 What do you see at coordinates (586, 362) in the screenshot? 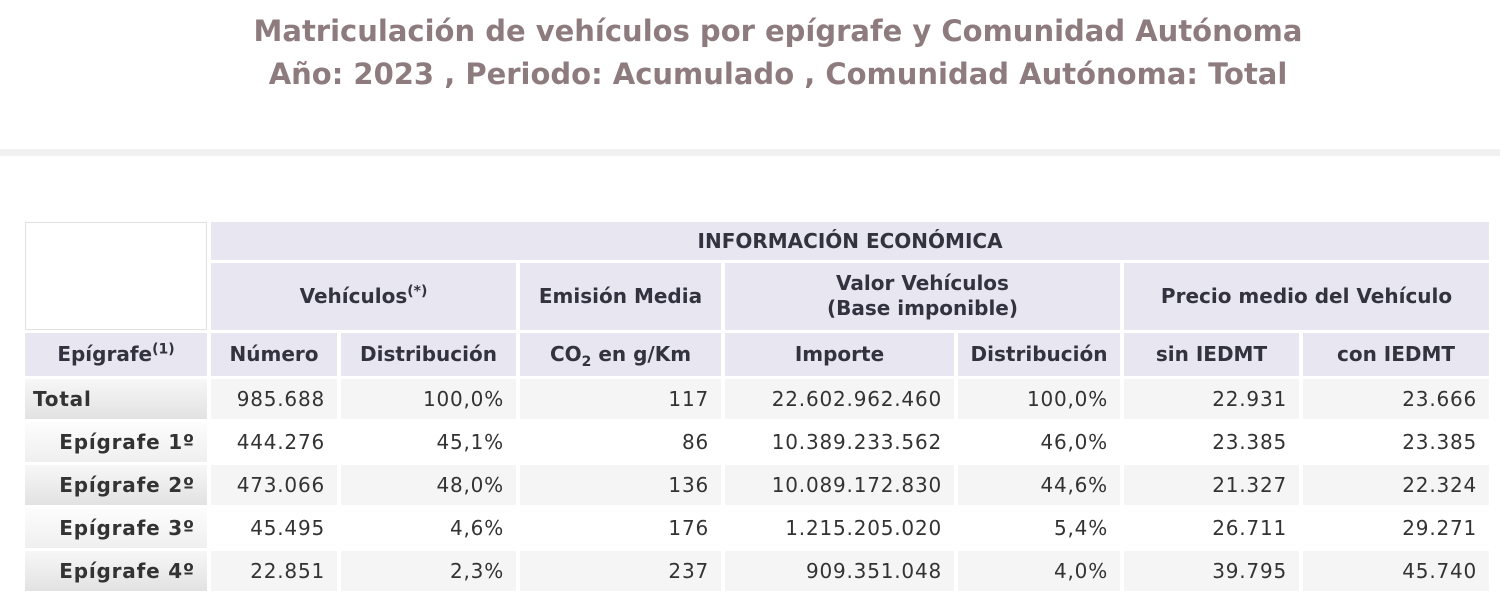
I see `co2-subscript: 2` at bounding box center [586, 362].